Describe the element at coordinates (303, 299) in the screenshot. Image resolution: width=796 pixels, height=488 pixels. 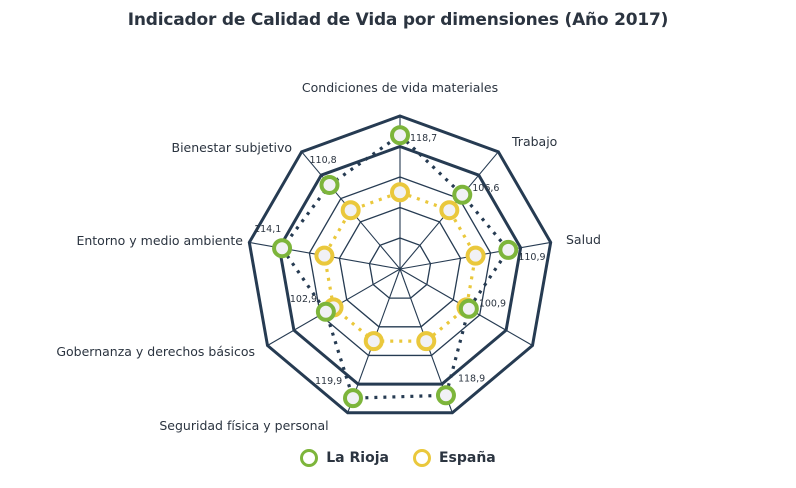
I see `value-label: 102,9` at that location.